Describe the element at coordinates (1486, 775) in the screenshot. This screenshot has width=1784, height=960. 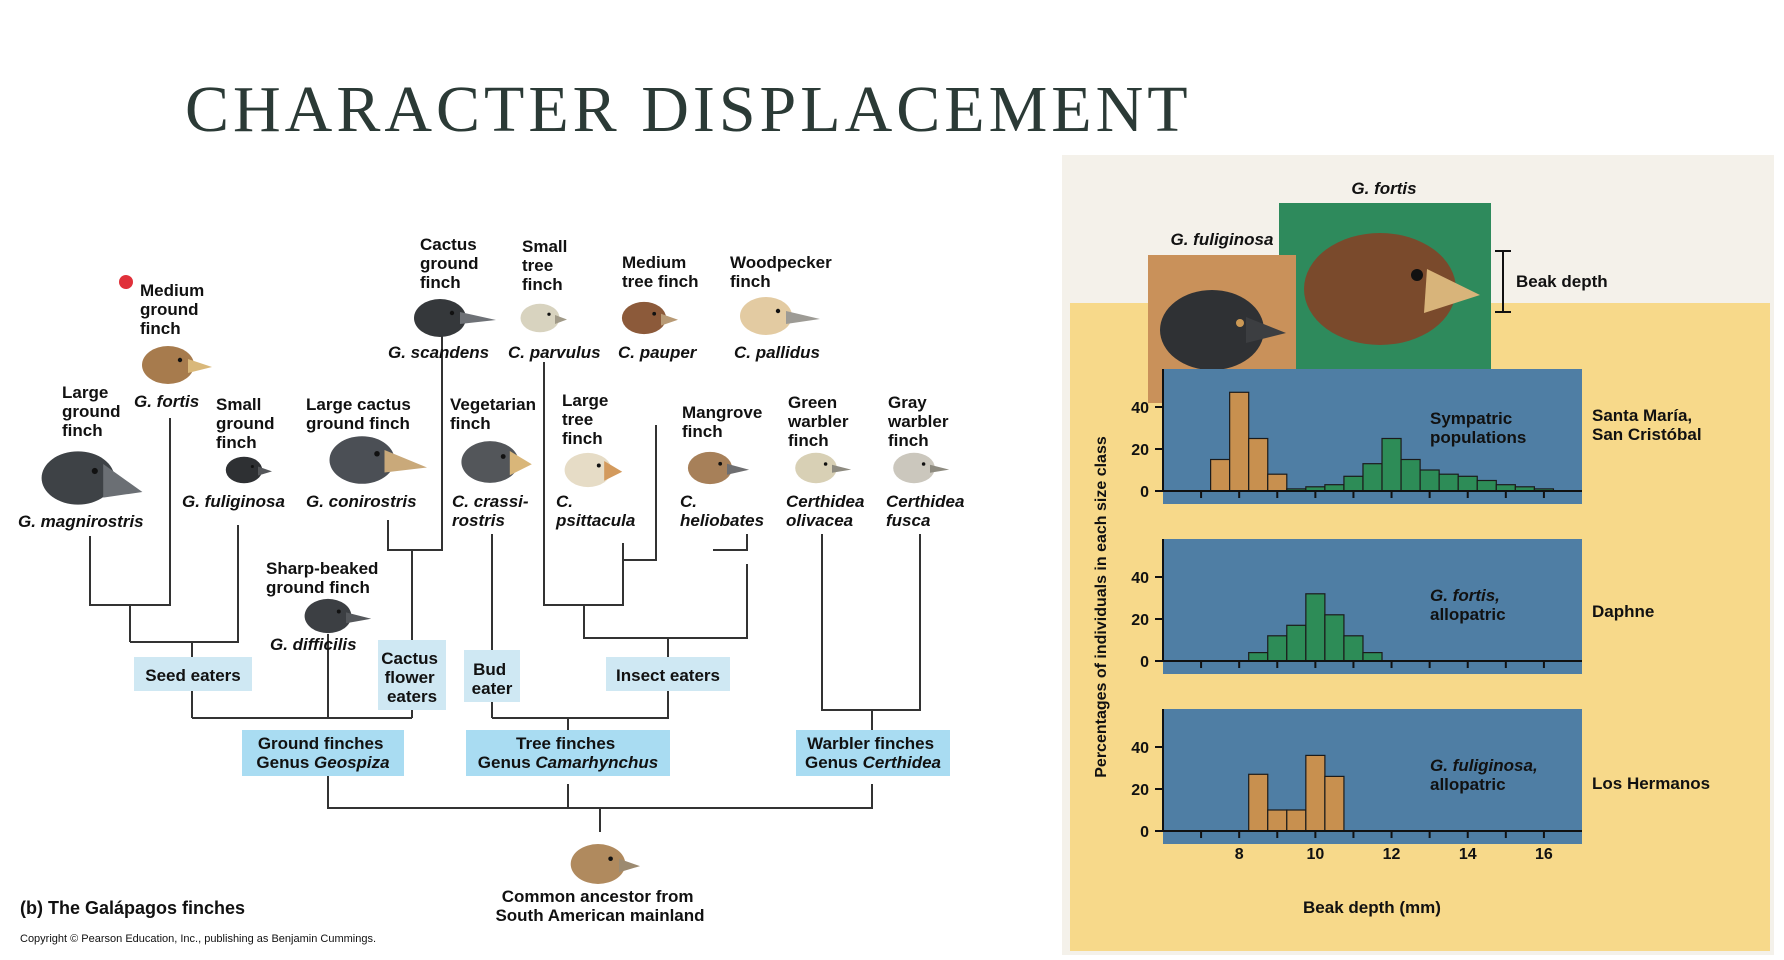
I see `fuliginosa-allopatric-label: G. fuliginosa, allopatric` at that location.